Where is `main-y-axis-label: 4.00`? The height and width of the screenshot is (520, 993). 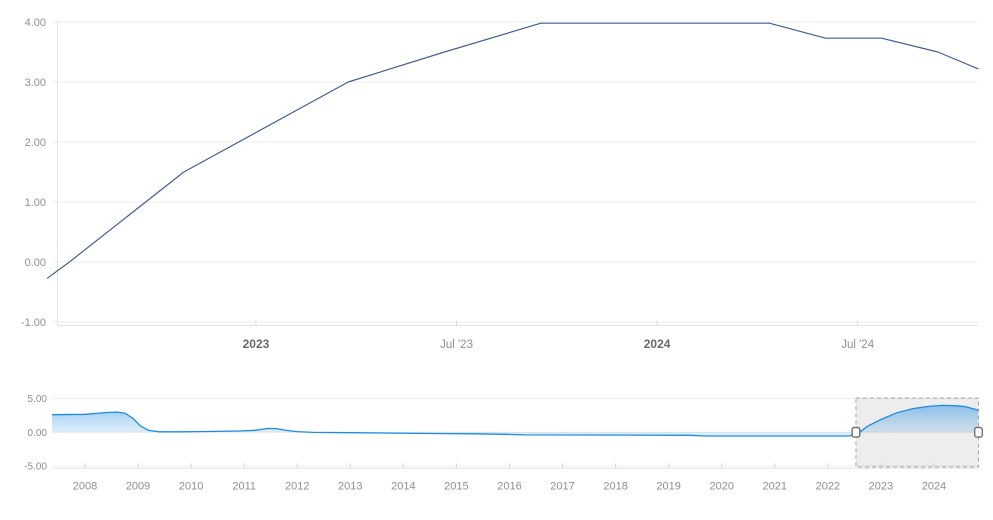 main-y-axis-label: 4.00 is located at coordinates (35, 23).